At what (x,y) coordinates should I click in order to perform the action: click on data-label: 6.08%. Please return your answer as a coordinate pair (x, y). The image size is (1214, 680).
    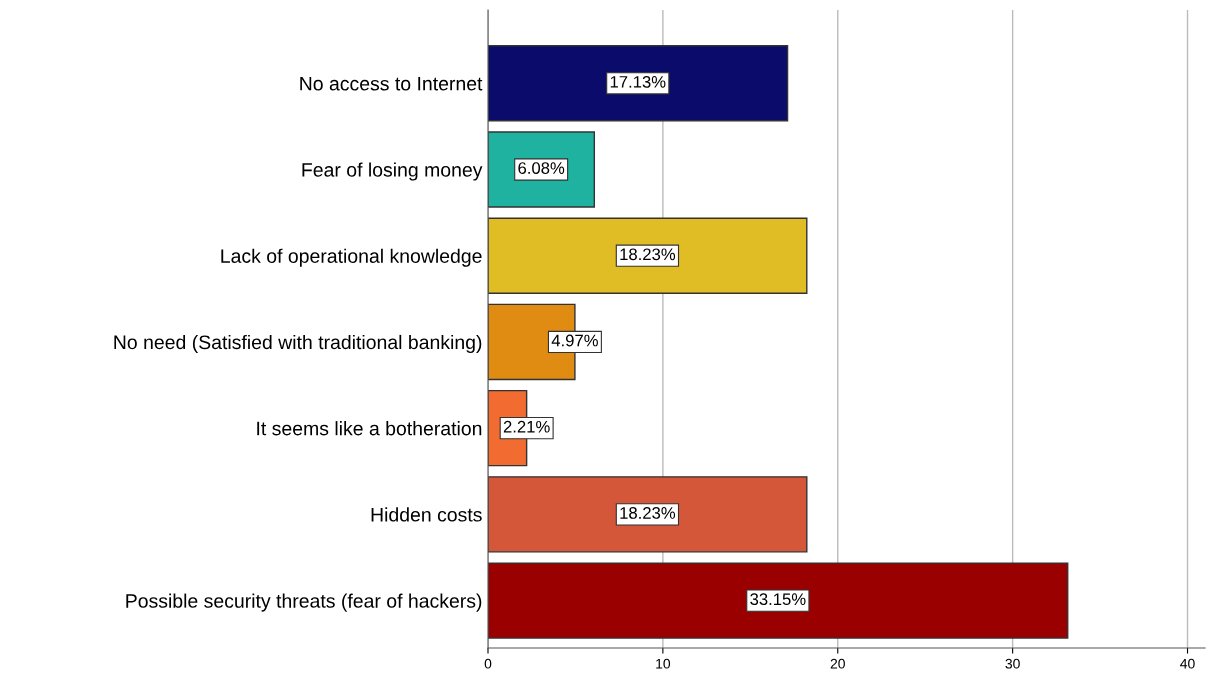
    Looking at the image, I should click on (541, 168).